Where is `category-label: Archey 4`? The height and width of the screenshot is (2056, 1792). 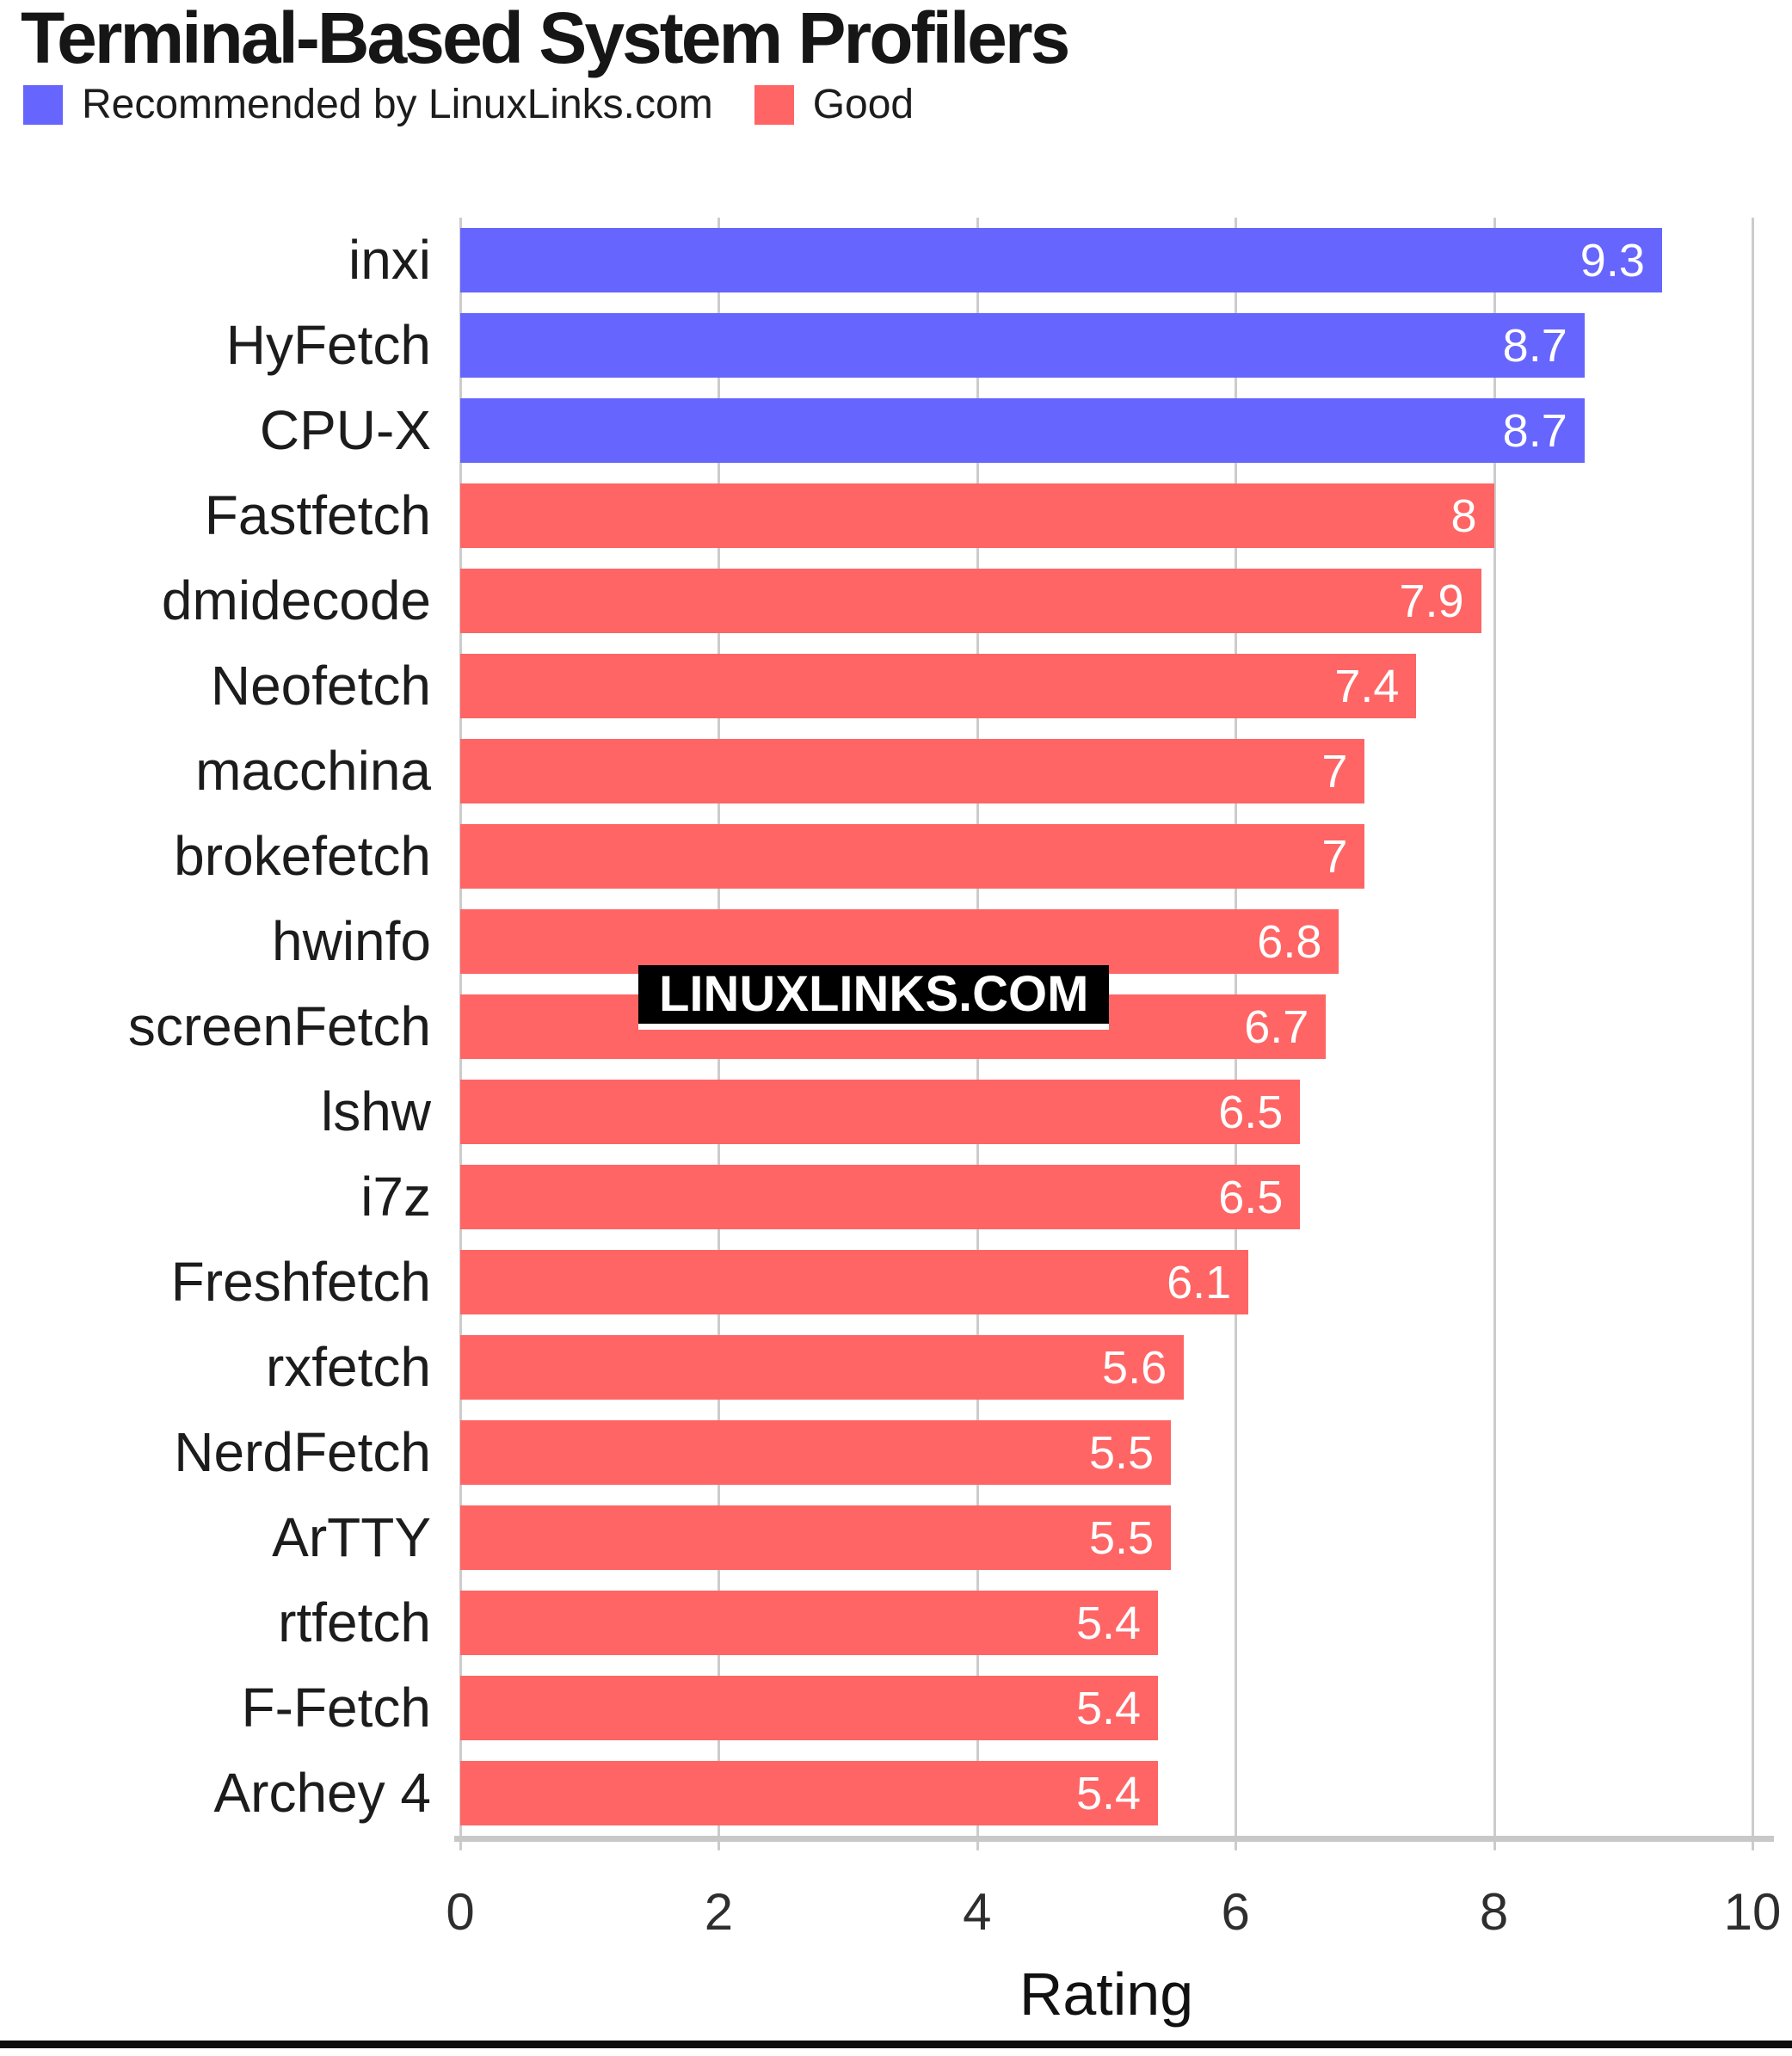 category-label: Archey 4 is located at coordinates (322, 1793).